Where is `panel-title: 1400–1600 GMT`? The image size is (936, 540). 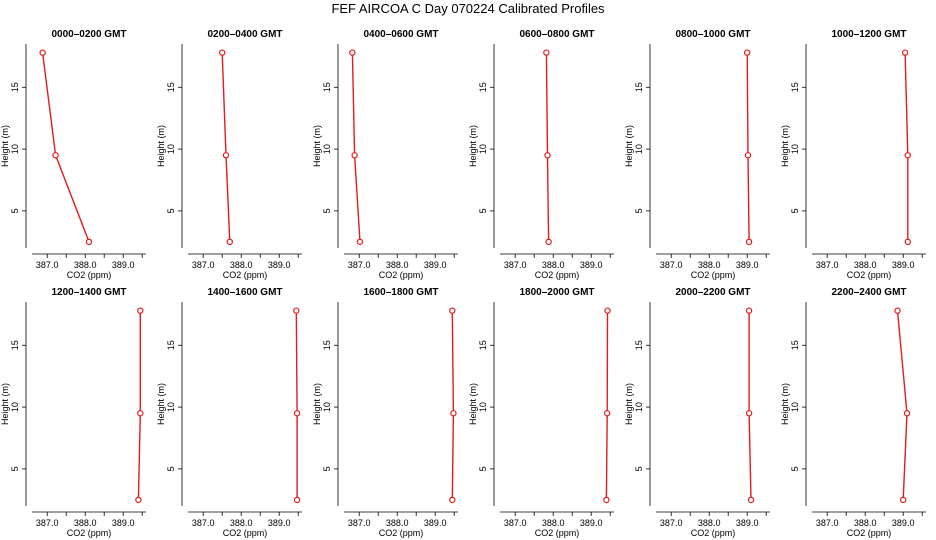 panel-title: 1400–1600 GMT is located at coordinates (244, 292).